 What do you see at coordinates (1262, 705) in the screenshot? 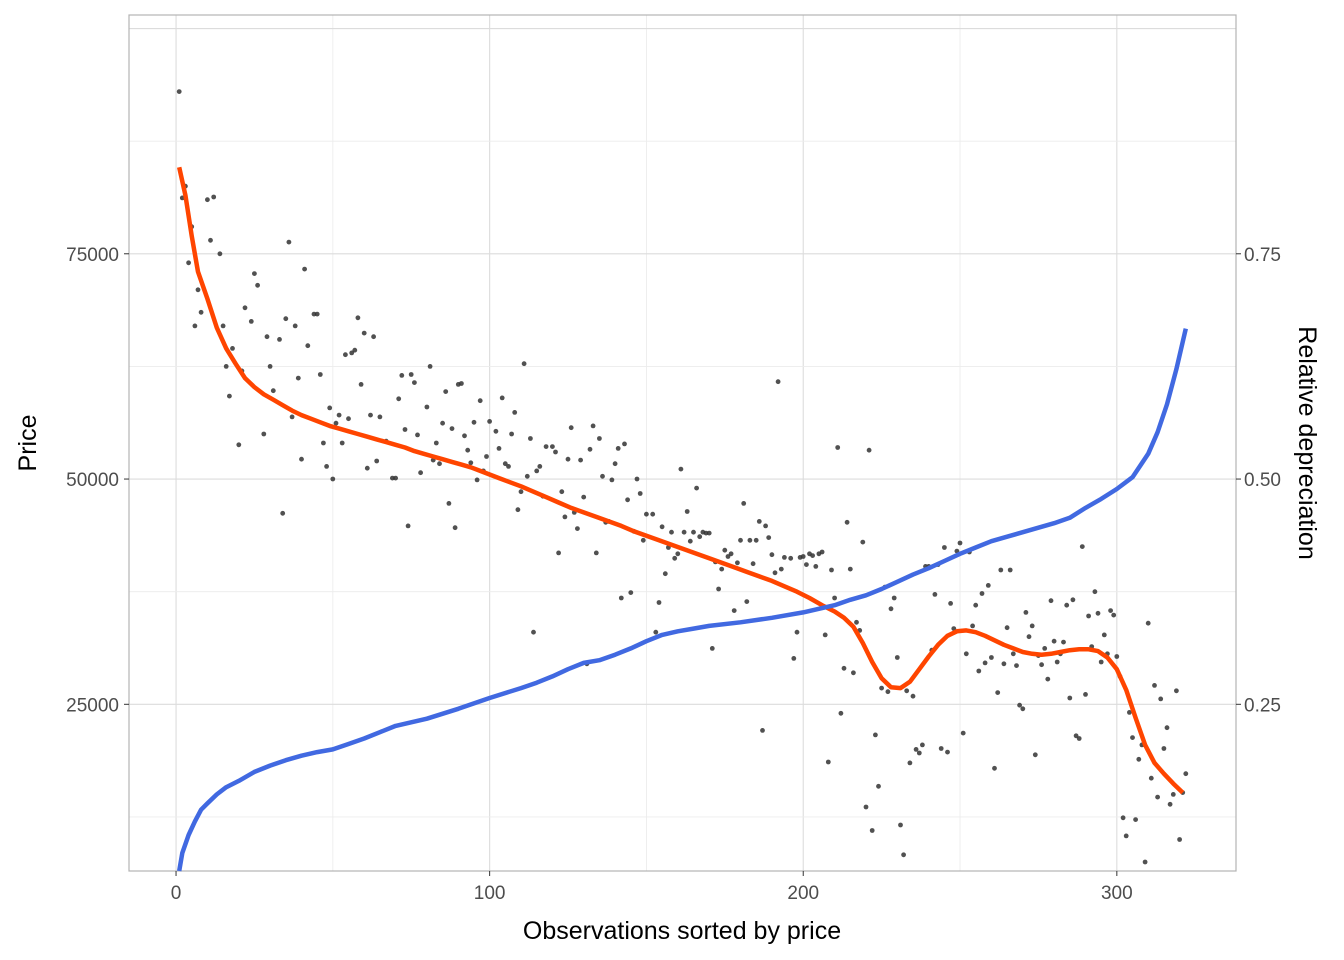
I see `y2-tick-label: 0.25` at bounding box center [1262, 705].